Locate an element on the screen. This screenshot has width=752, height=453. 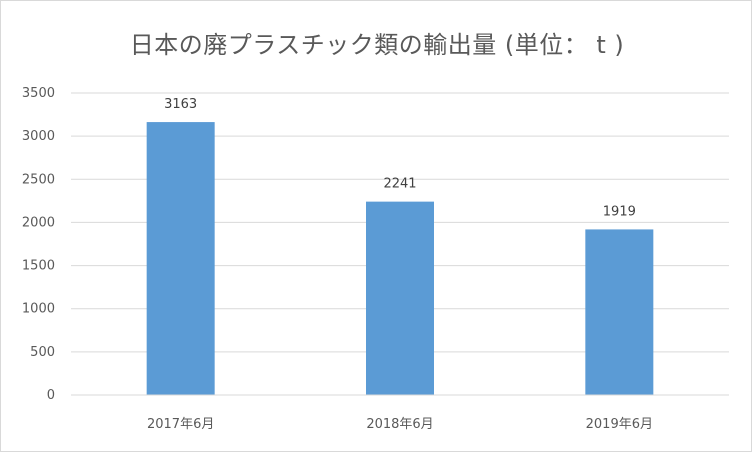
y-tick-label: 0 is located at coordinates (51, 395).